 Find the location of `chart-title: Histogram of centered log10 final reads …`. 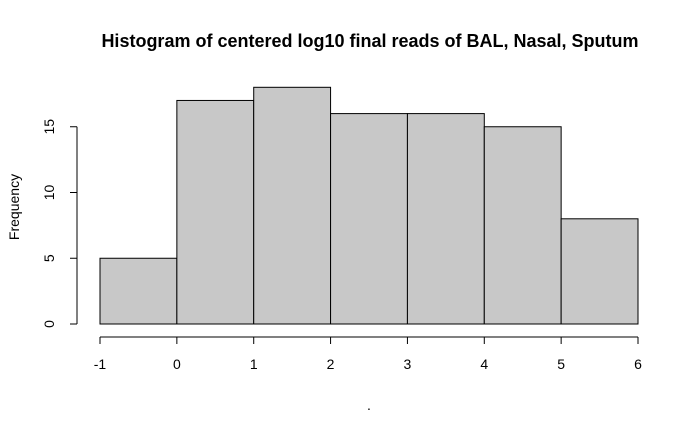

chart-title: Histogram of centered log10 final reads … is located at coordinates (369, 41).